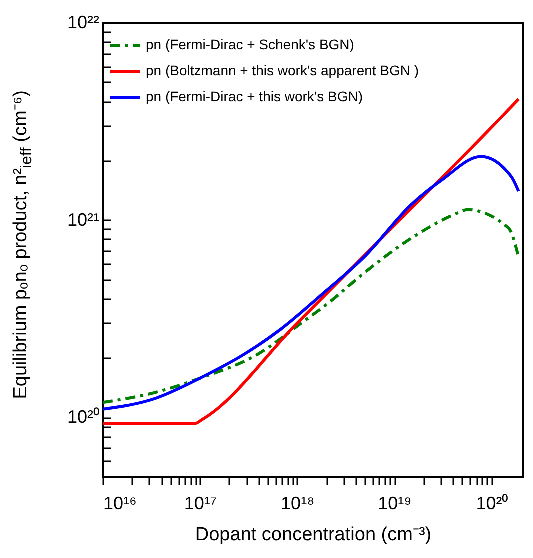 The height and width of the screenshot is (558, 533). Describe the element at coordinates (120, 504) in the screenshot. I see `x-tick-label: 10¹⁶` at that location.